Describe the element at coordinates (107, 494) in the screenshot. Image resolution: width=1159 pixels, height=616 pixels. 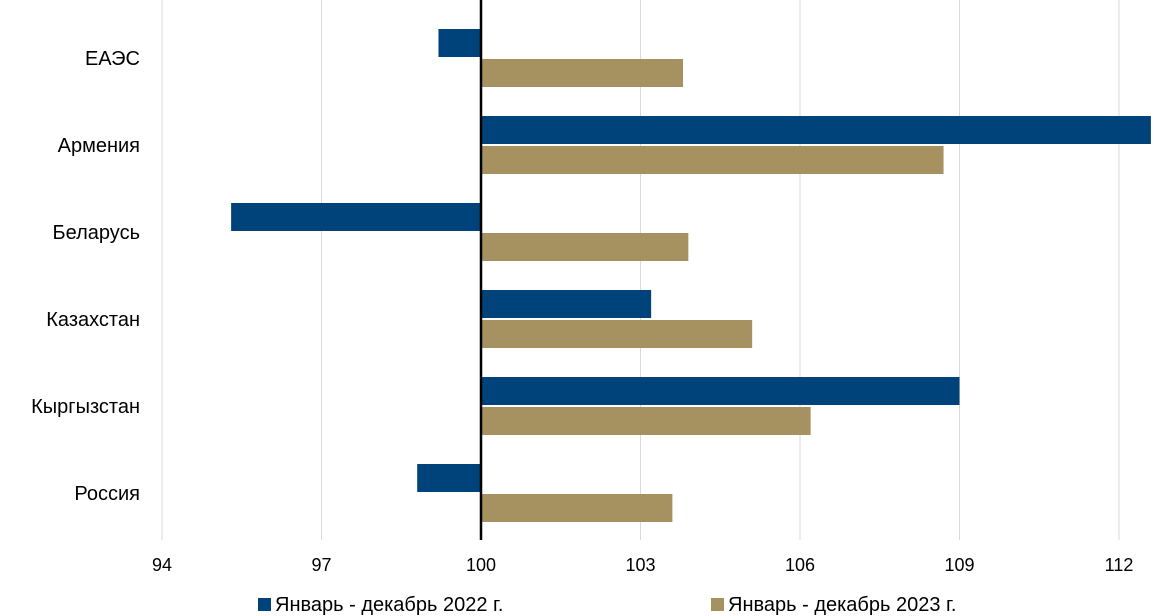
I see `category-label: Россия` at that location.